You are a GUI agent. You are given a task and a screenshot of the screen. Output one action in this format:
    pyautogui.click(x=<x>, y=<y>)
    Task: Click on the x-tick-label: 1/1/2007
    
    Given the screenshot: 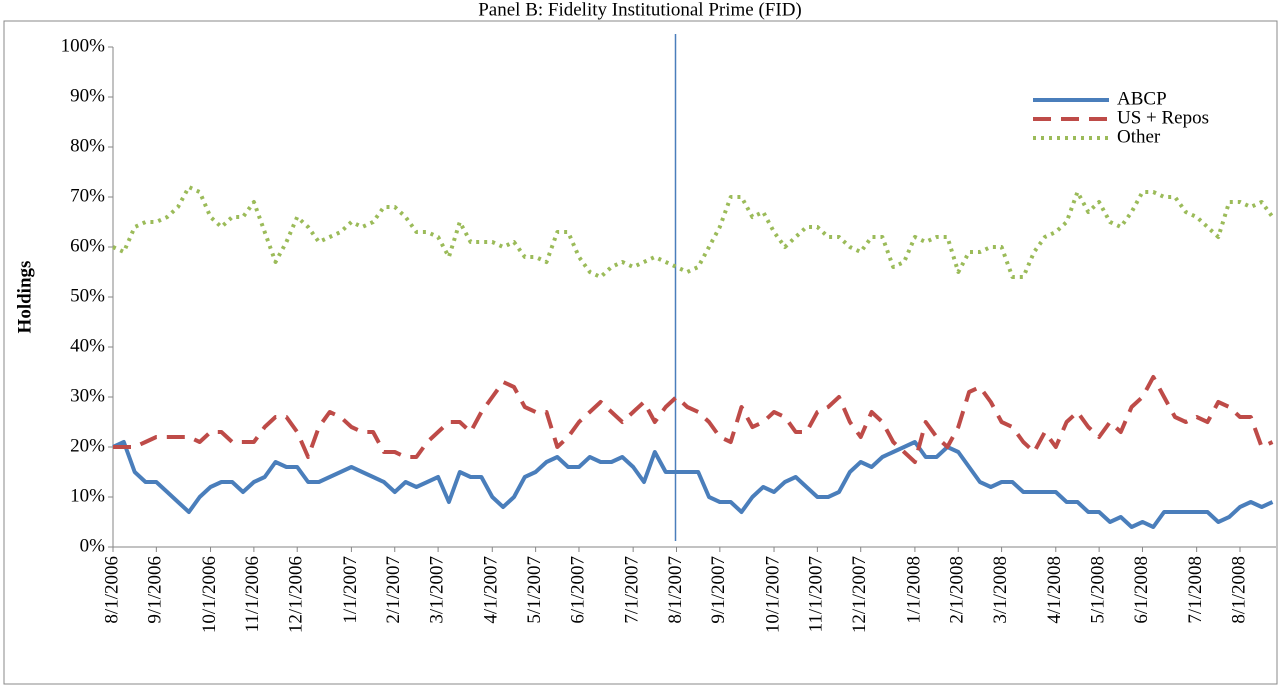 What is the action you would take?
    pyautogui.click(x=350, y=590)
    